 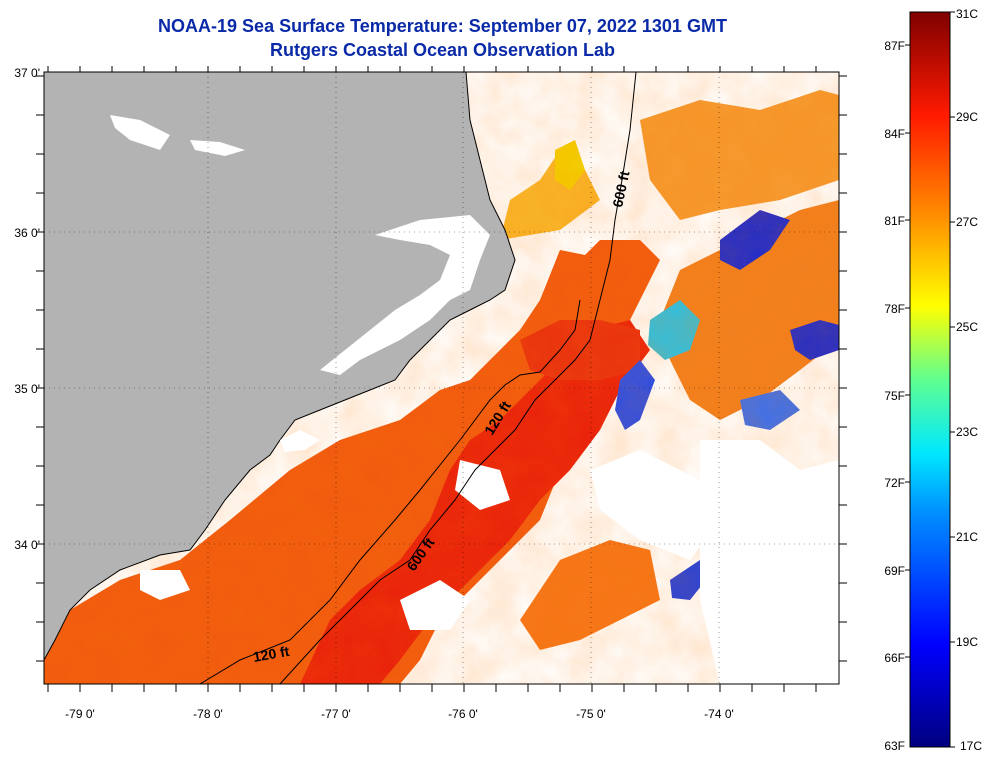 What do you see at coordinates (894, 221) in the screenshot?
I see `cbar-f-81: 81F` at bounding box center [894, 221].